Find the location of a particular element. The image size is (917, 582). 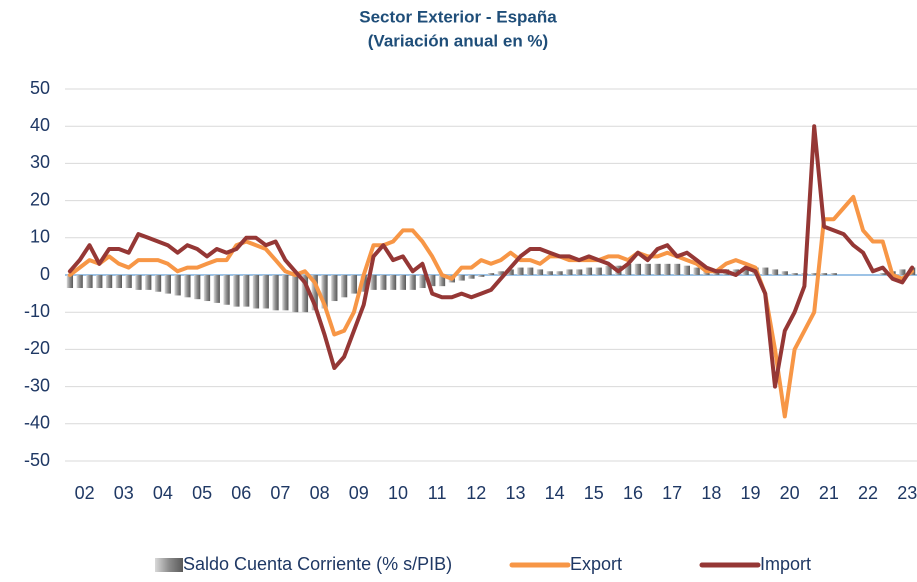

legend-label: Import is located at coordinates (785, 564).